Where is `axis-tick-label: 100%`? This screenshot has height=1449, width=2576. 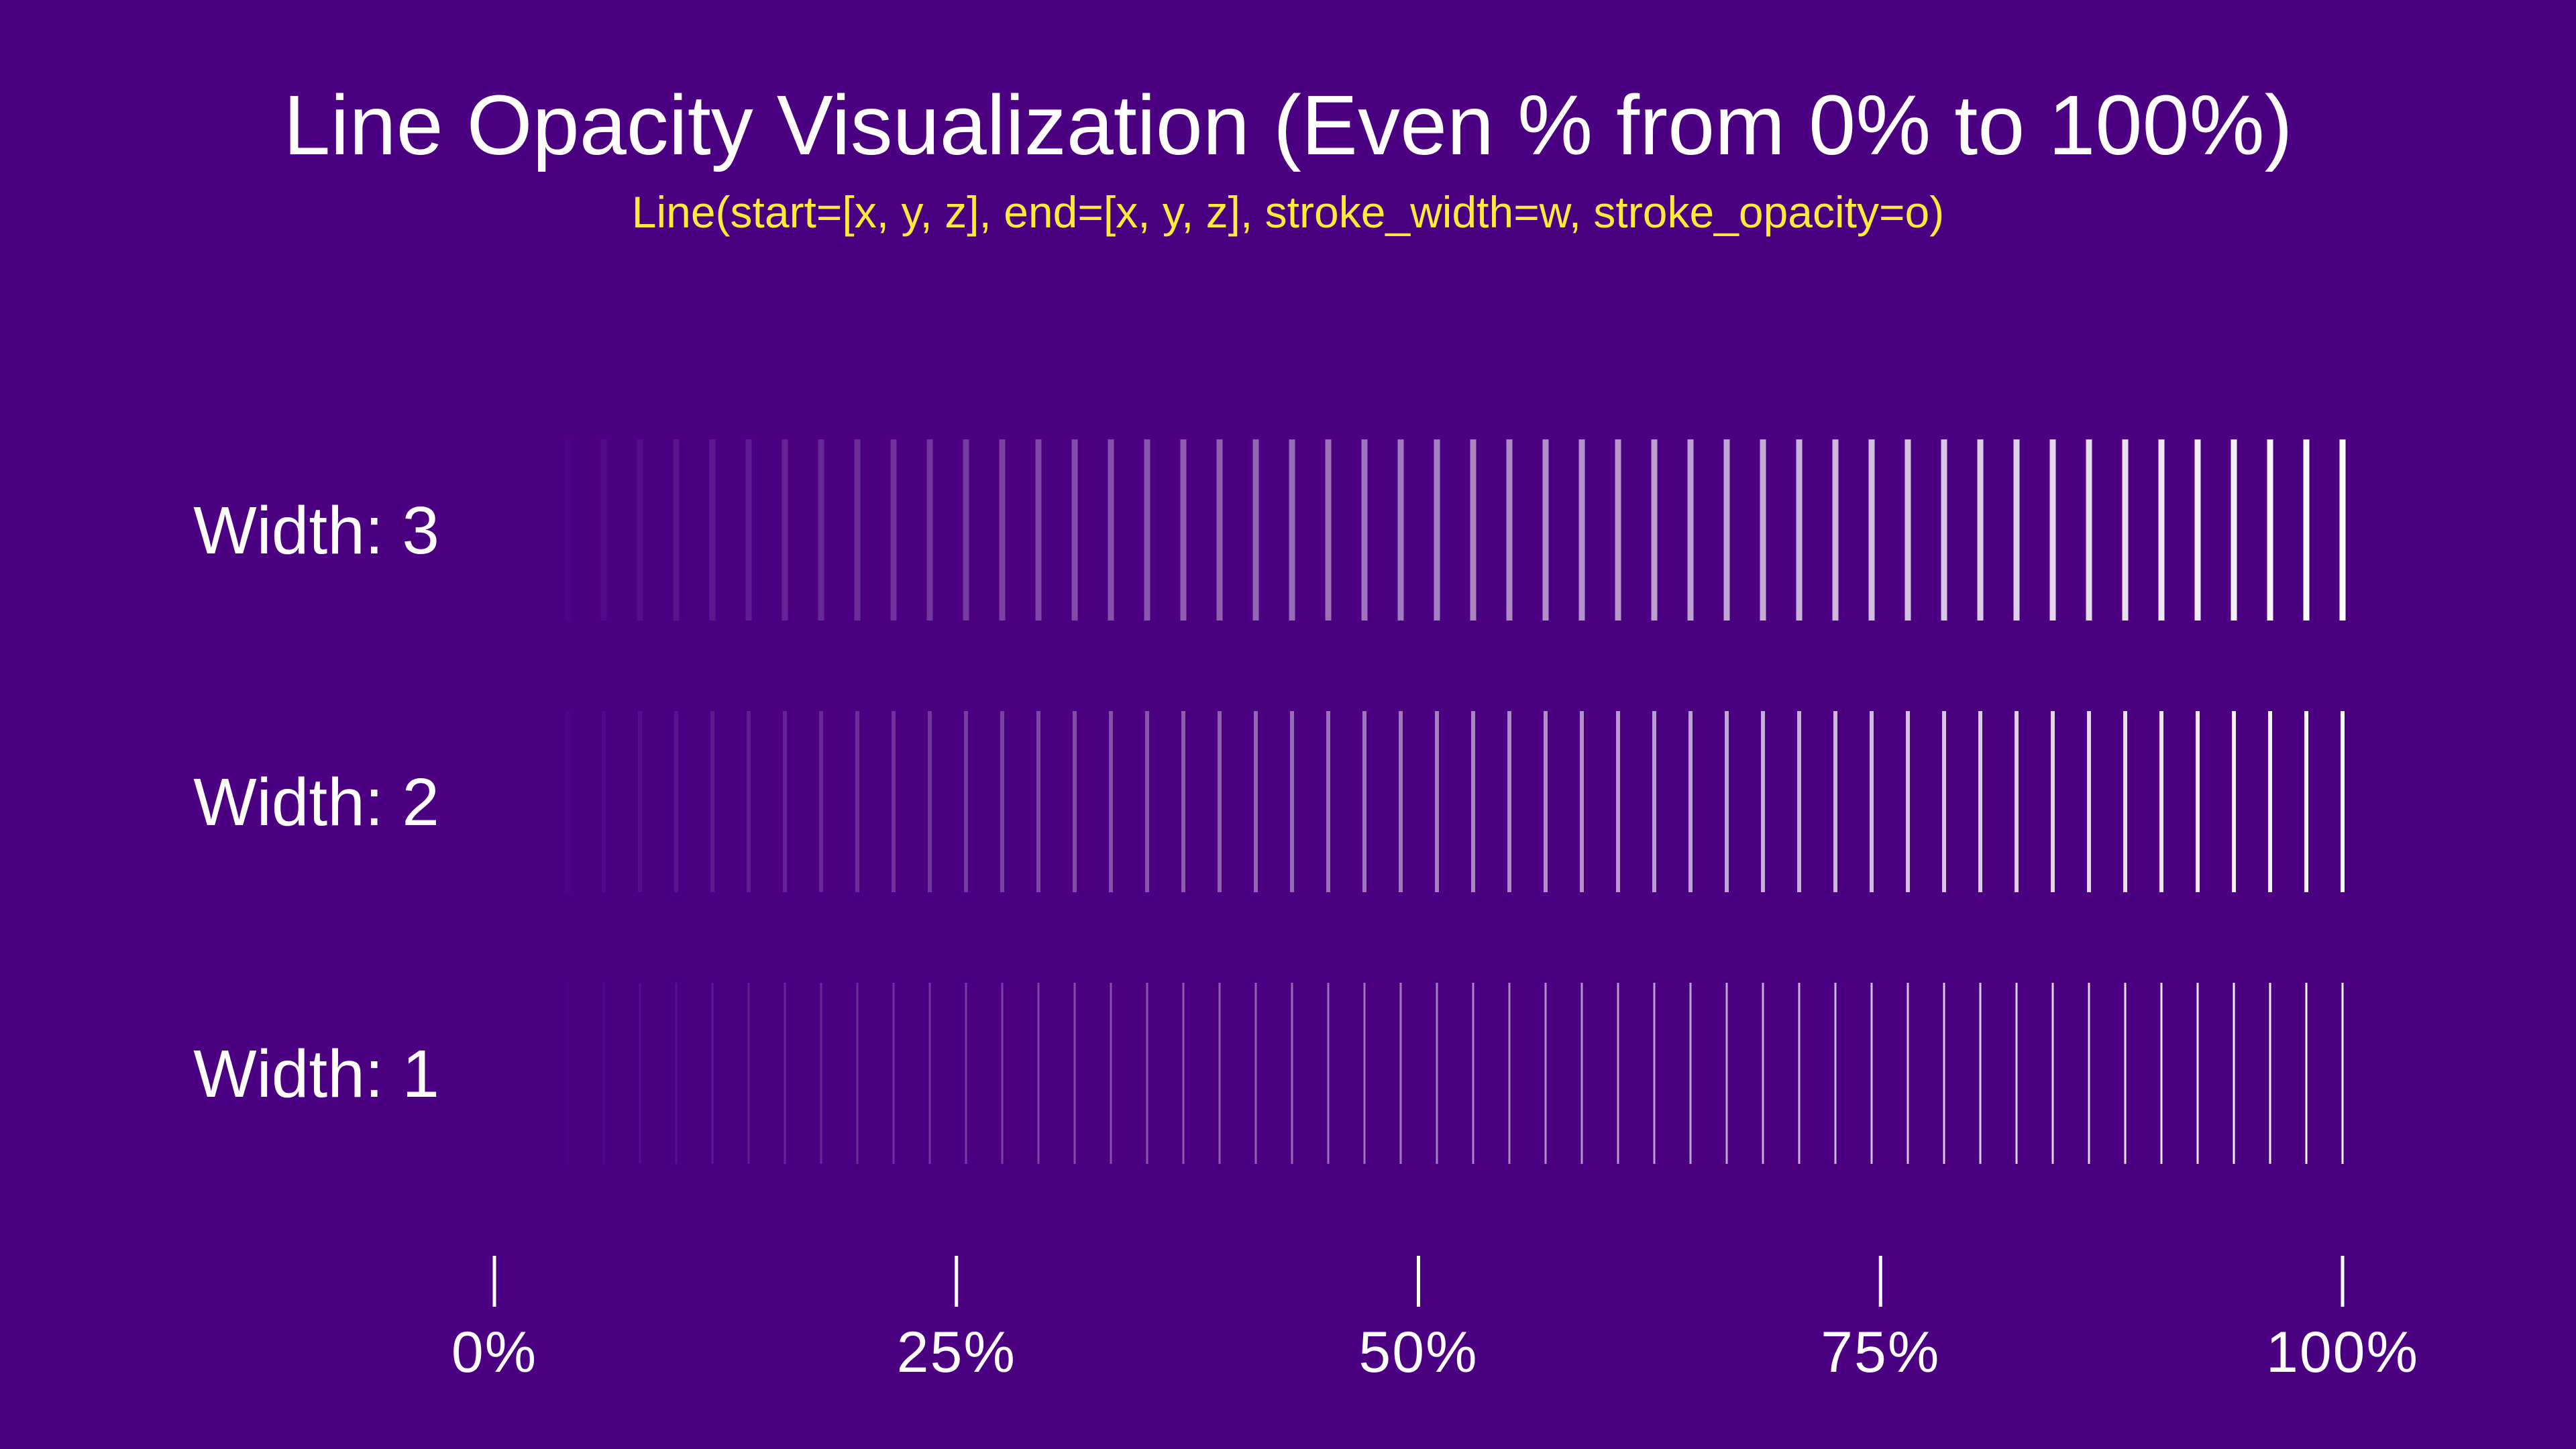 axis-tick-label: 100% is located at coordinates (2342, 1352).